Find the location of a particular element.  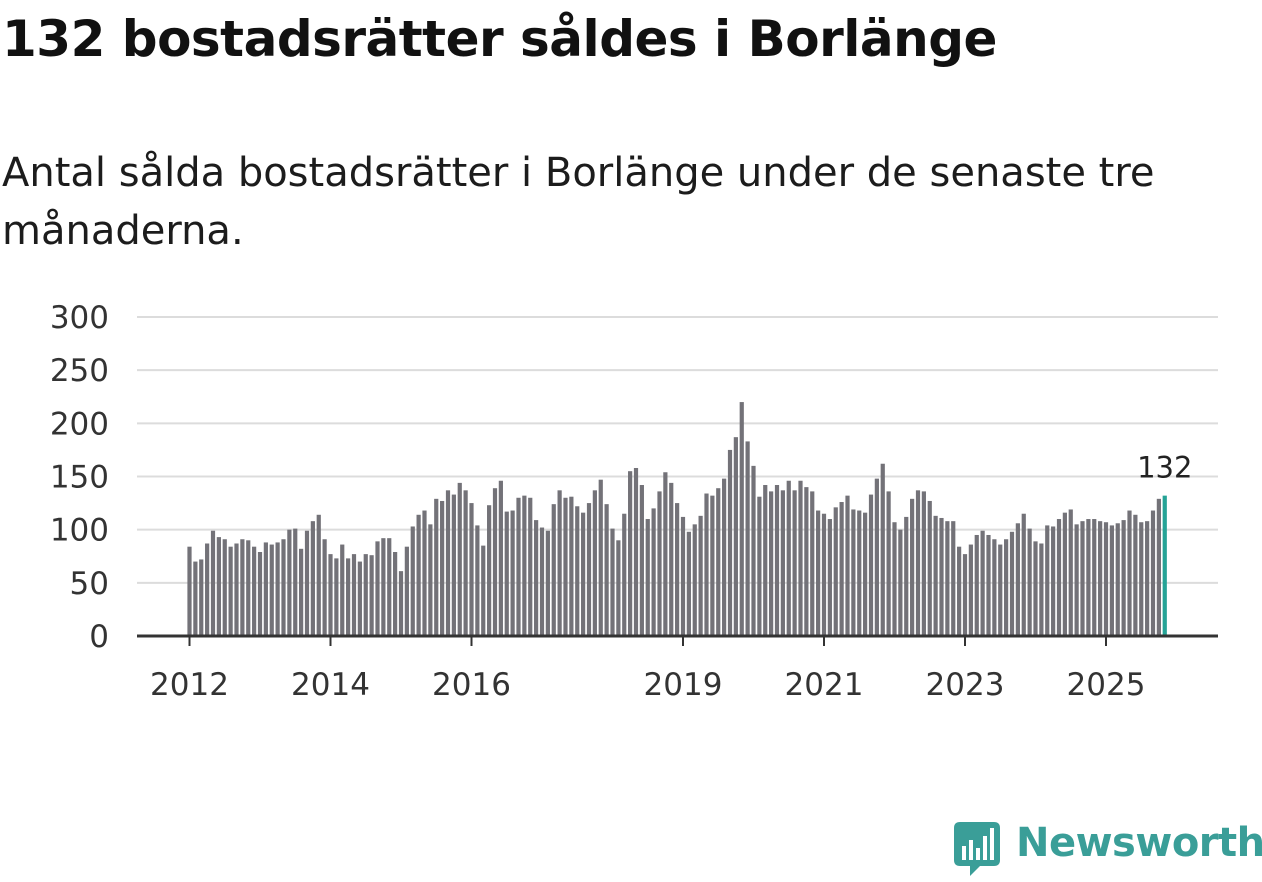

y-tick-label: 150 is located at coordinates (79, 478).